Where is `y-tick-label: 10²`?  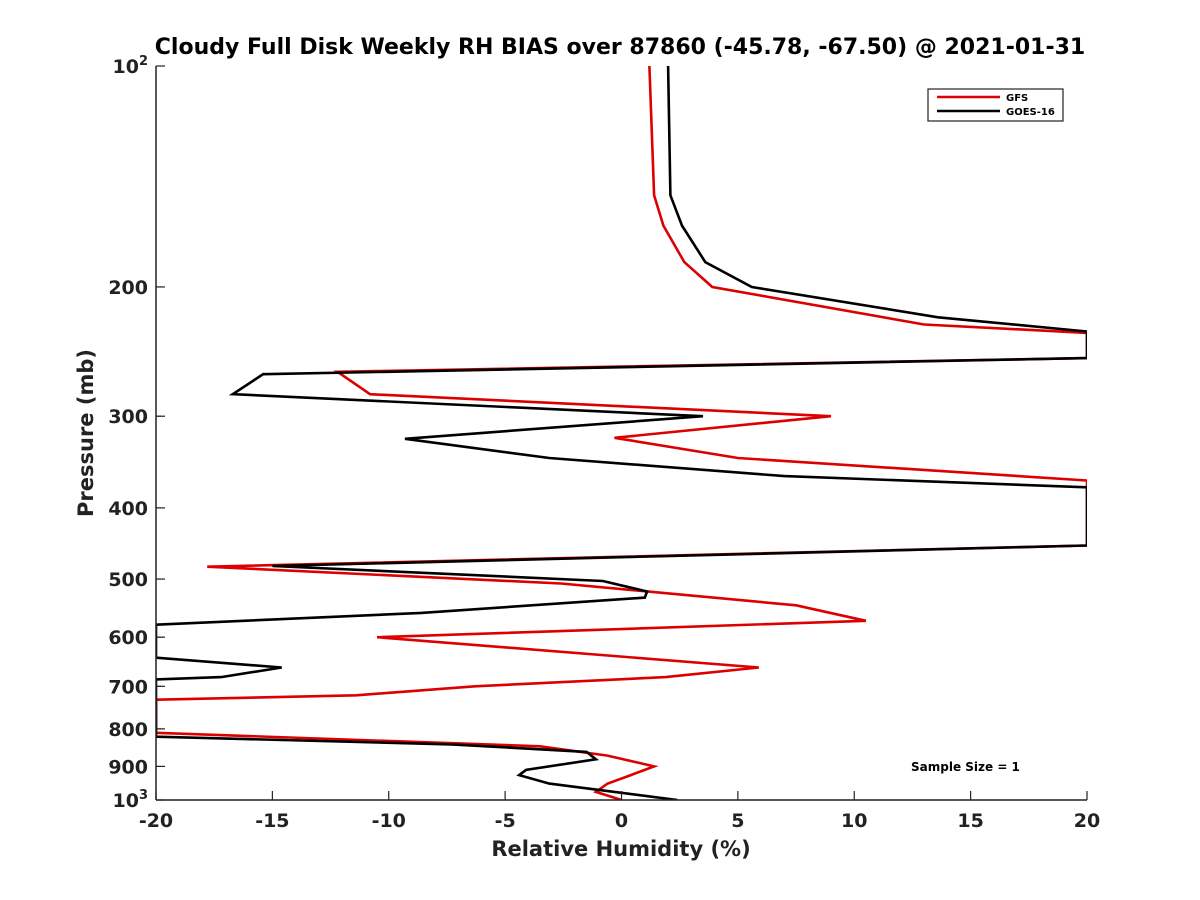 y-tick-label: 10² is located at coordinates (131, 66).